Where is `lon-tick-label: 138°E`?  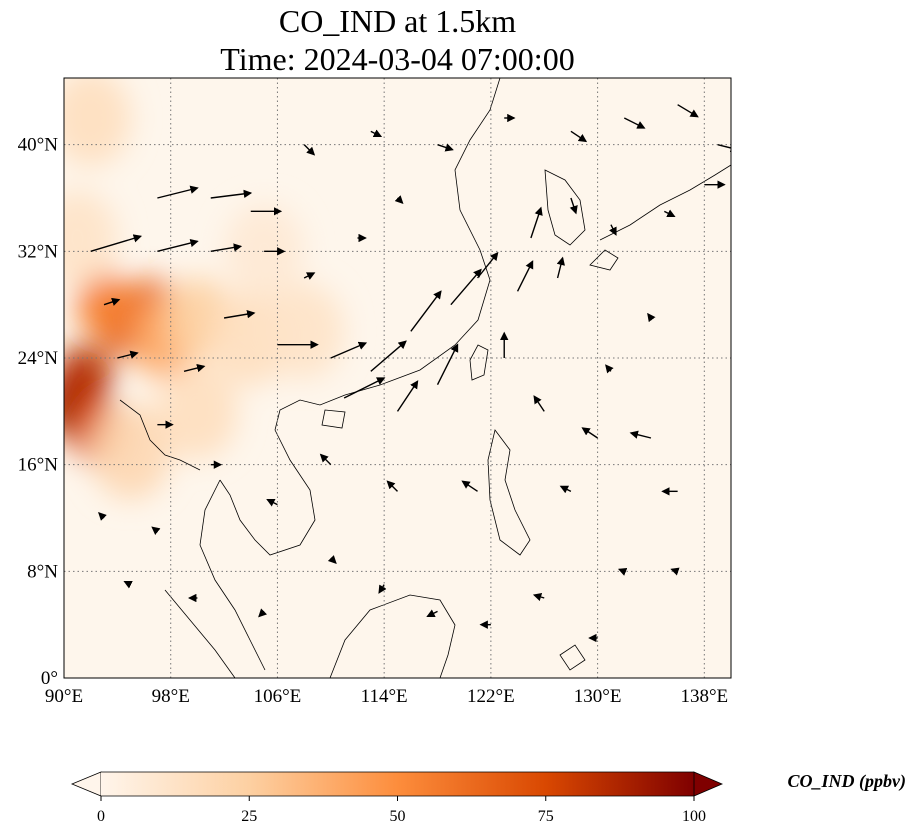
lon-tick-label: 138°E is located at coordinates (704, 696).